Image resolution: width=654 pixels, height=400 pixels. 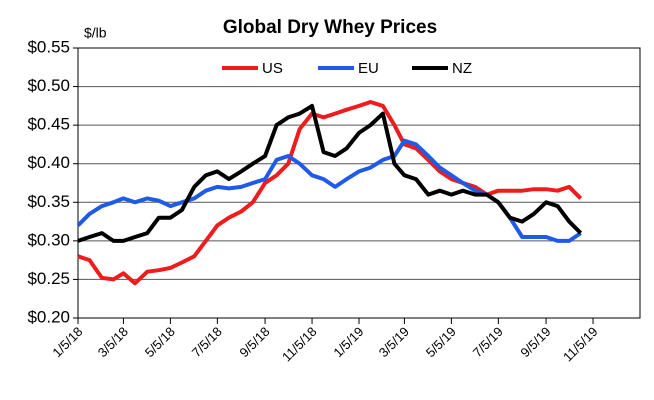 I want to click on y-tick-label: $0.25, so click(x=48, y=278).